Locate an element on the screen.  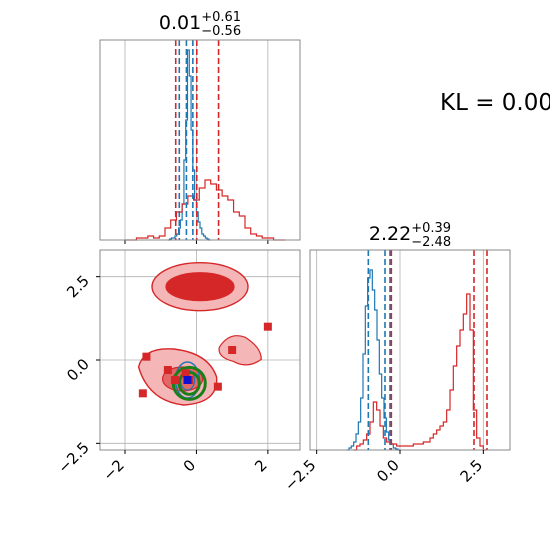
kl-label: KL = 0.00 is located at coordinates (495, 103).